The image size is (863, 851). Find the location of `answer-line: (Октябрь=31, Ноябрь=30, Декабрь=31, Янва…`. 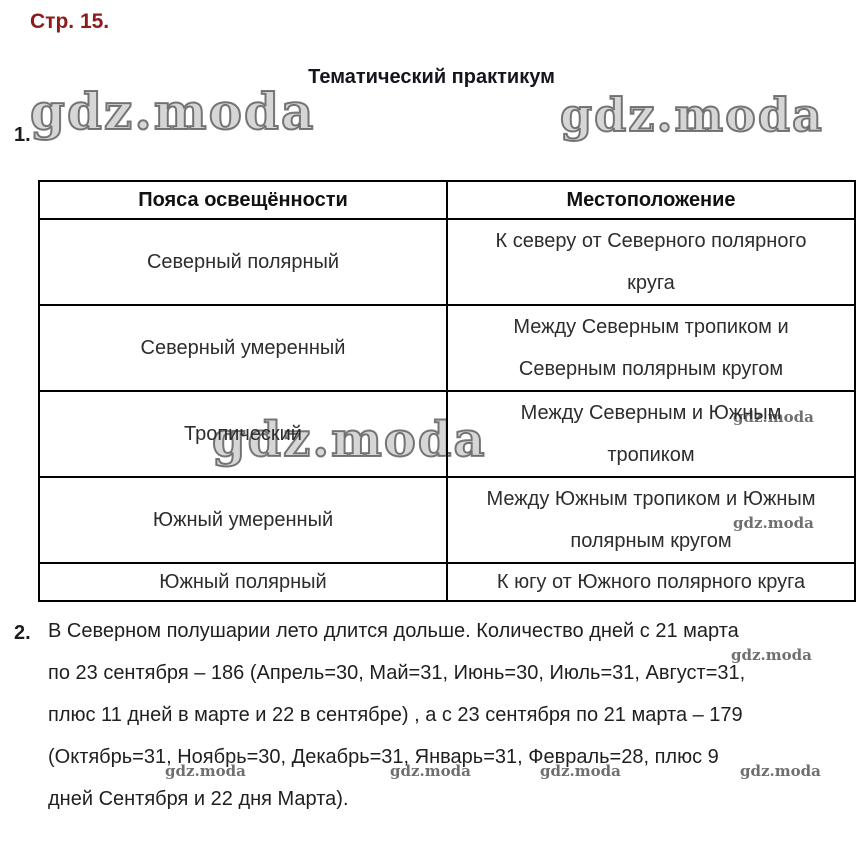

answer-line: (Октябрь=31, Ноябрь=30, Декабрь=31, Янва… is located at coordinates (383, 757).